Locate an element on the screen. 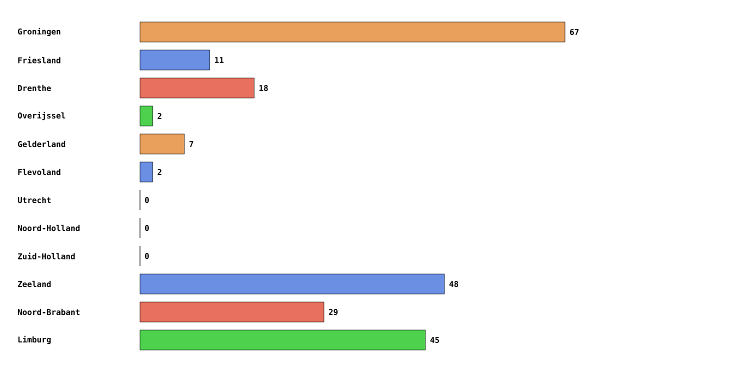 This screenshot has height=370, width=740. data-label: 7 is located at coordinates (191, 144).